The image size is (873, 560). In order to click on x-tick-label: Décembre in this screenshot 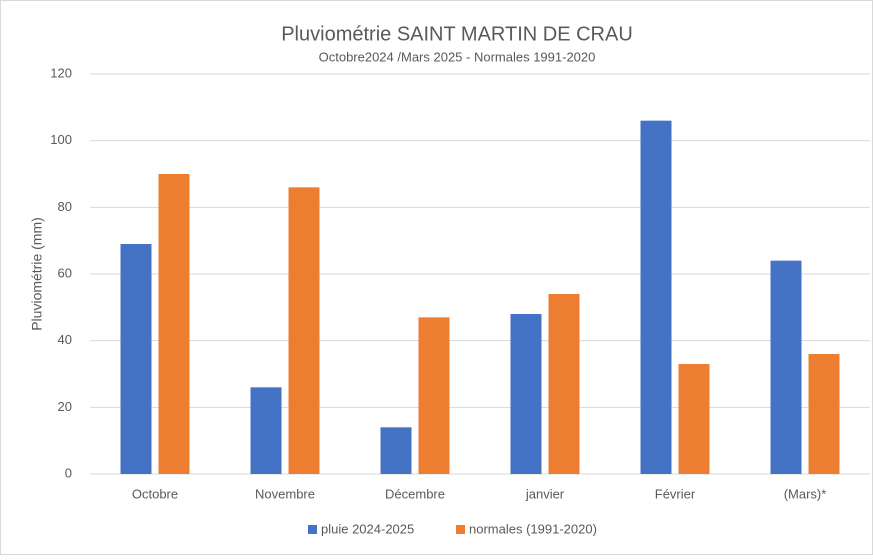, I will do `click(415, 493)`.